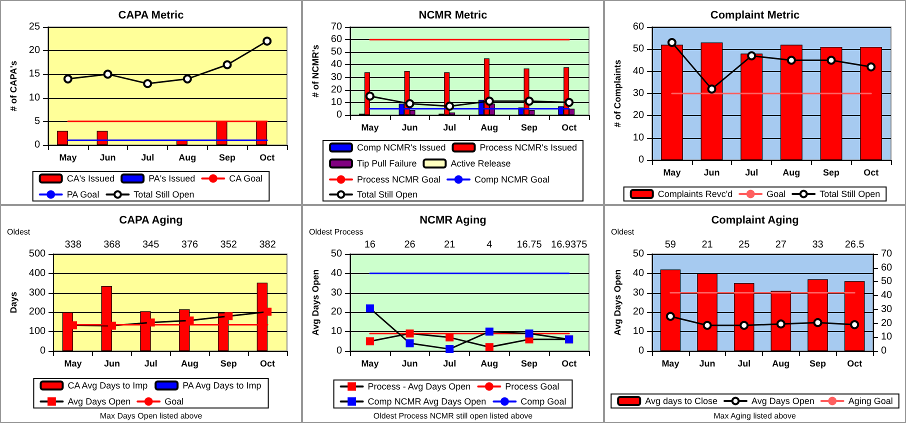 The image size is (906, 423). I want to click on legend-label: Process NCMR Goal, so click(399, 179).